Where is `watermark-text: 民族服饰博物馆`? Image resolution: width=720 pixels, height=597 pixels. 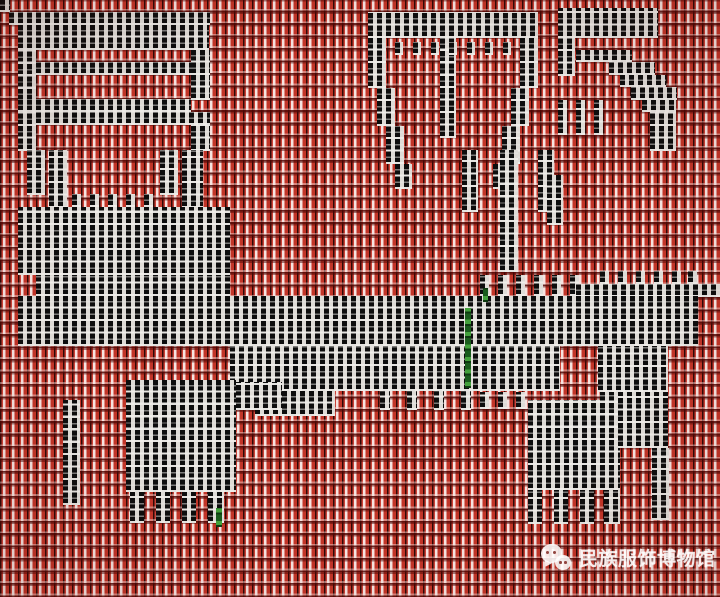
watermark-text: 民族服饰博物馆 is located at coordinates (647, 559).